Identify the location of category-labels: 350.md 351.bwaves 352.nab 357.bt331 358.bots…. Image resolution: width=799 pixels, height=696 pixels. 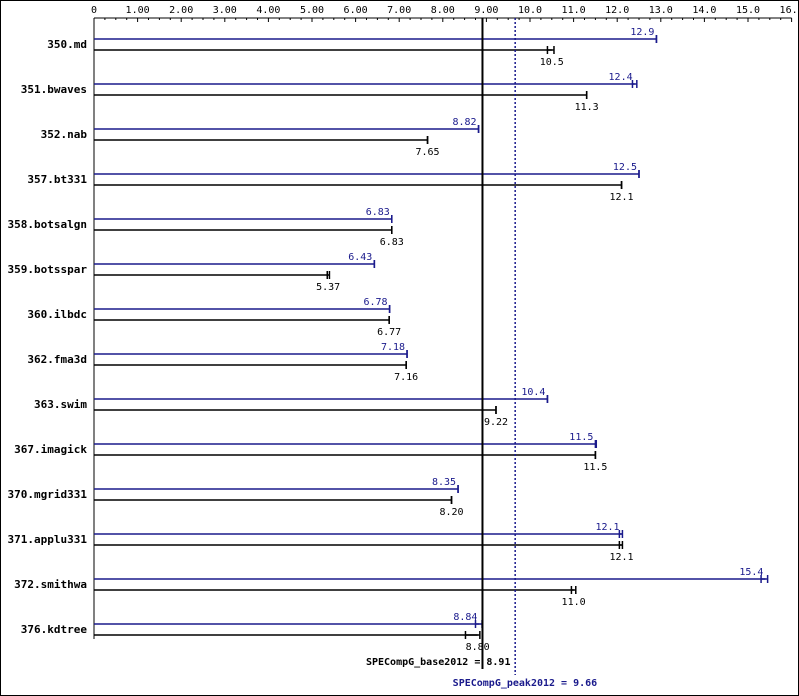
(48, 337).